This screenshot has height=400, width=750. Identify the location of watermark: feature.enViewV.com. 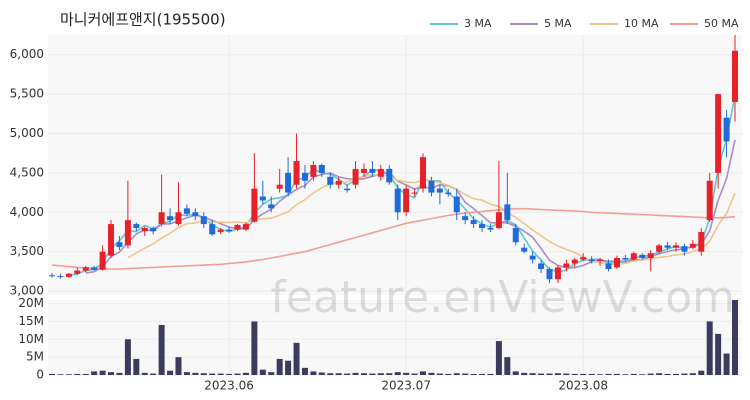
(502, 297).